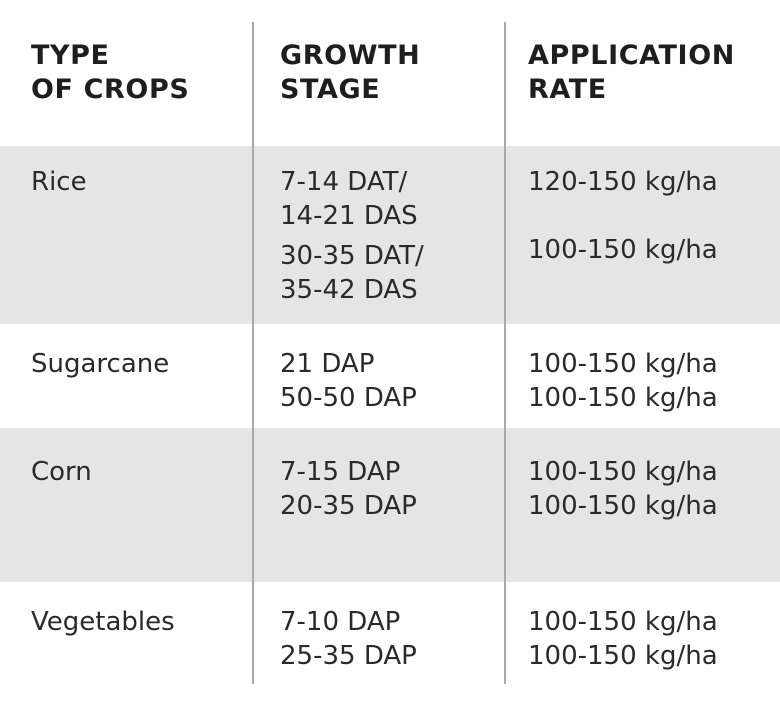  Describe the element at coordinates (348, 639) in the screenshot. I see `table-row-vegetables-stage: 7-10 DAP 25-35 DAP` at that location.